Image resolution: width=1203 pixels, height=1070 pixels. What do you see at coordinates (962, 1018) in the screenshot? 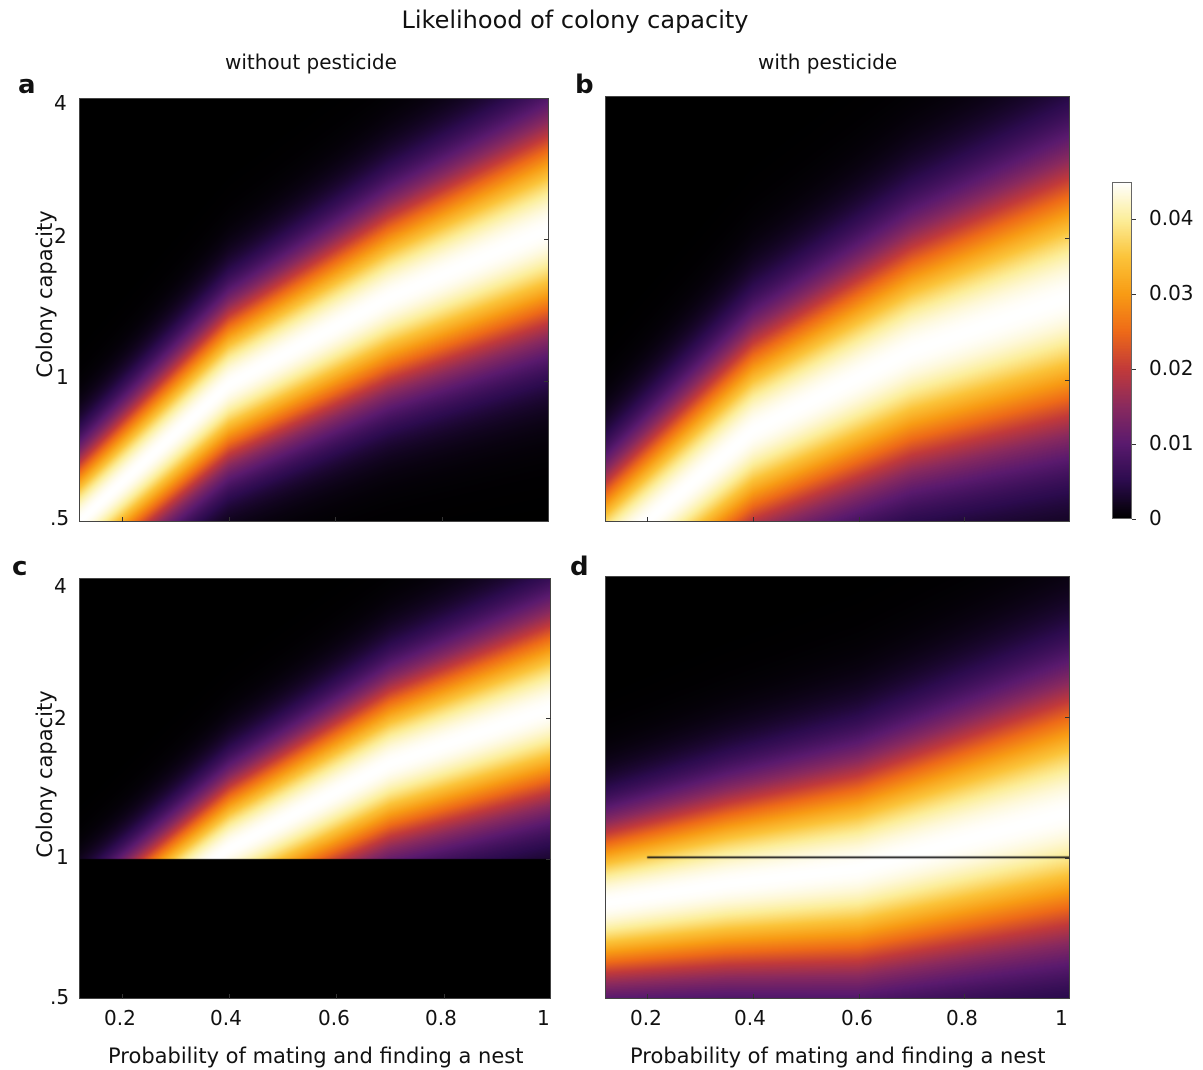
I see `panel-d-xtick-0.8: 0.8` at bounding box center [962, 1018].